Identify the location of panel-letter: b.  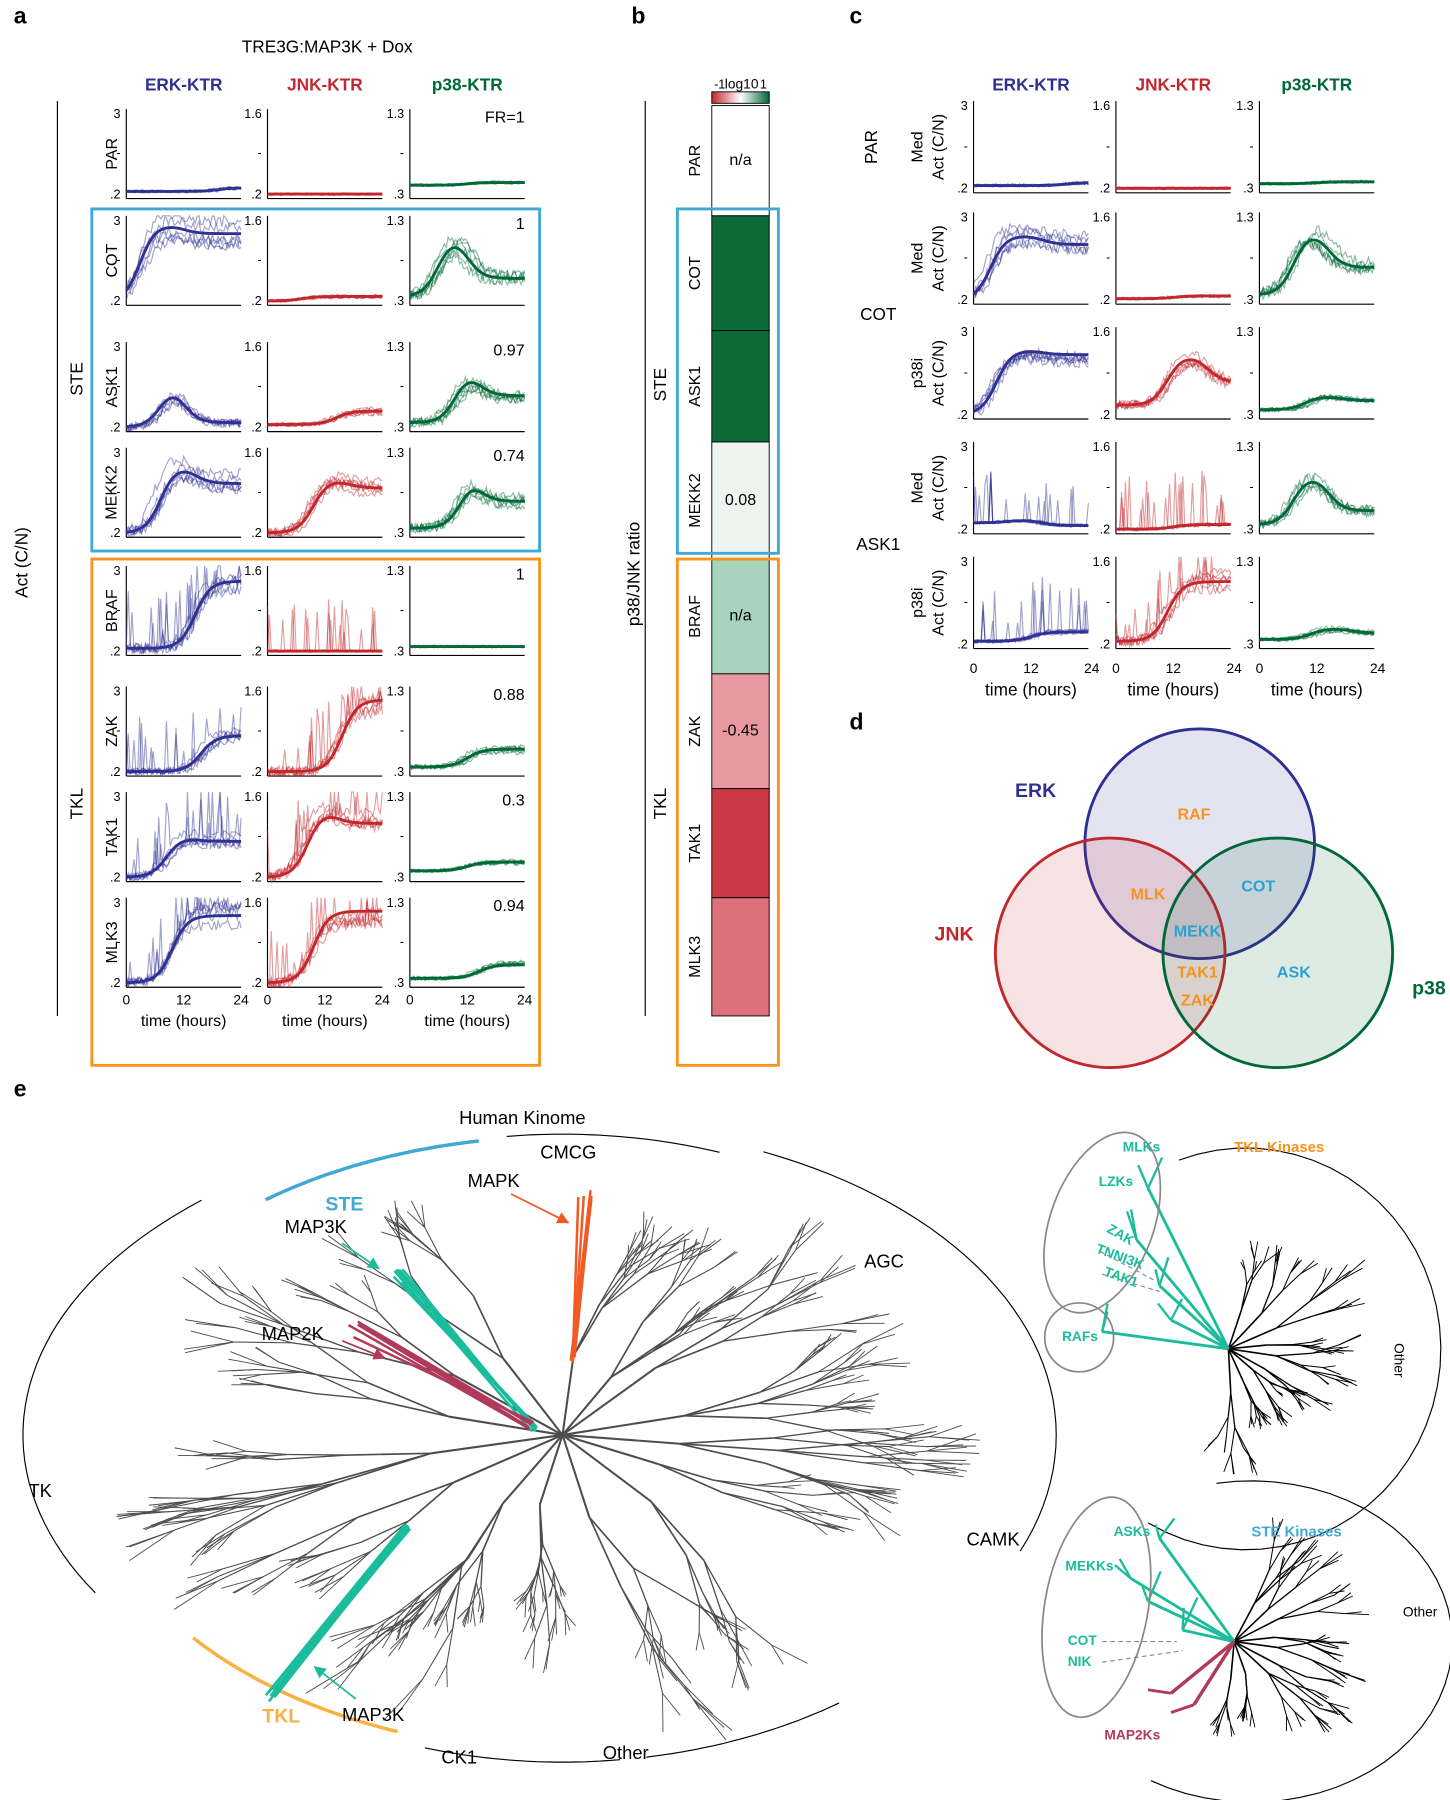
(638, 15).